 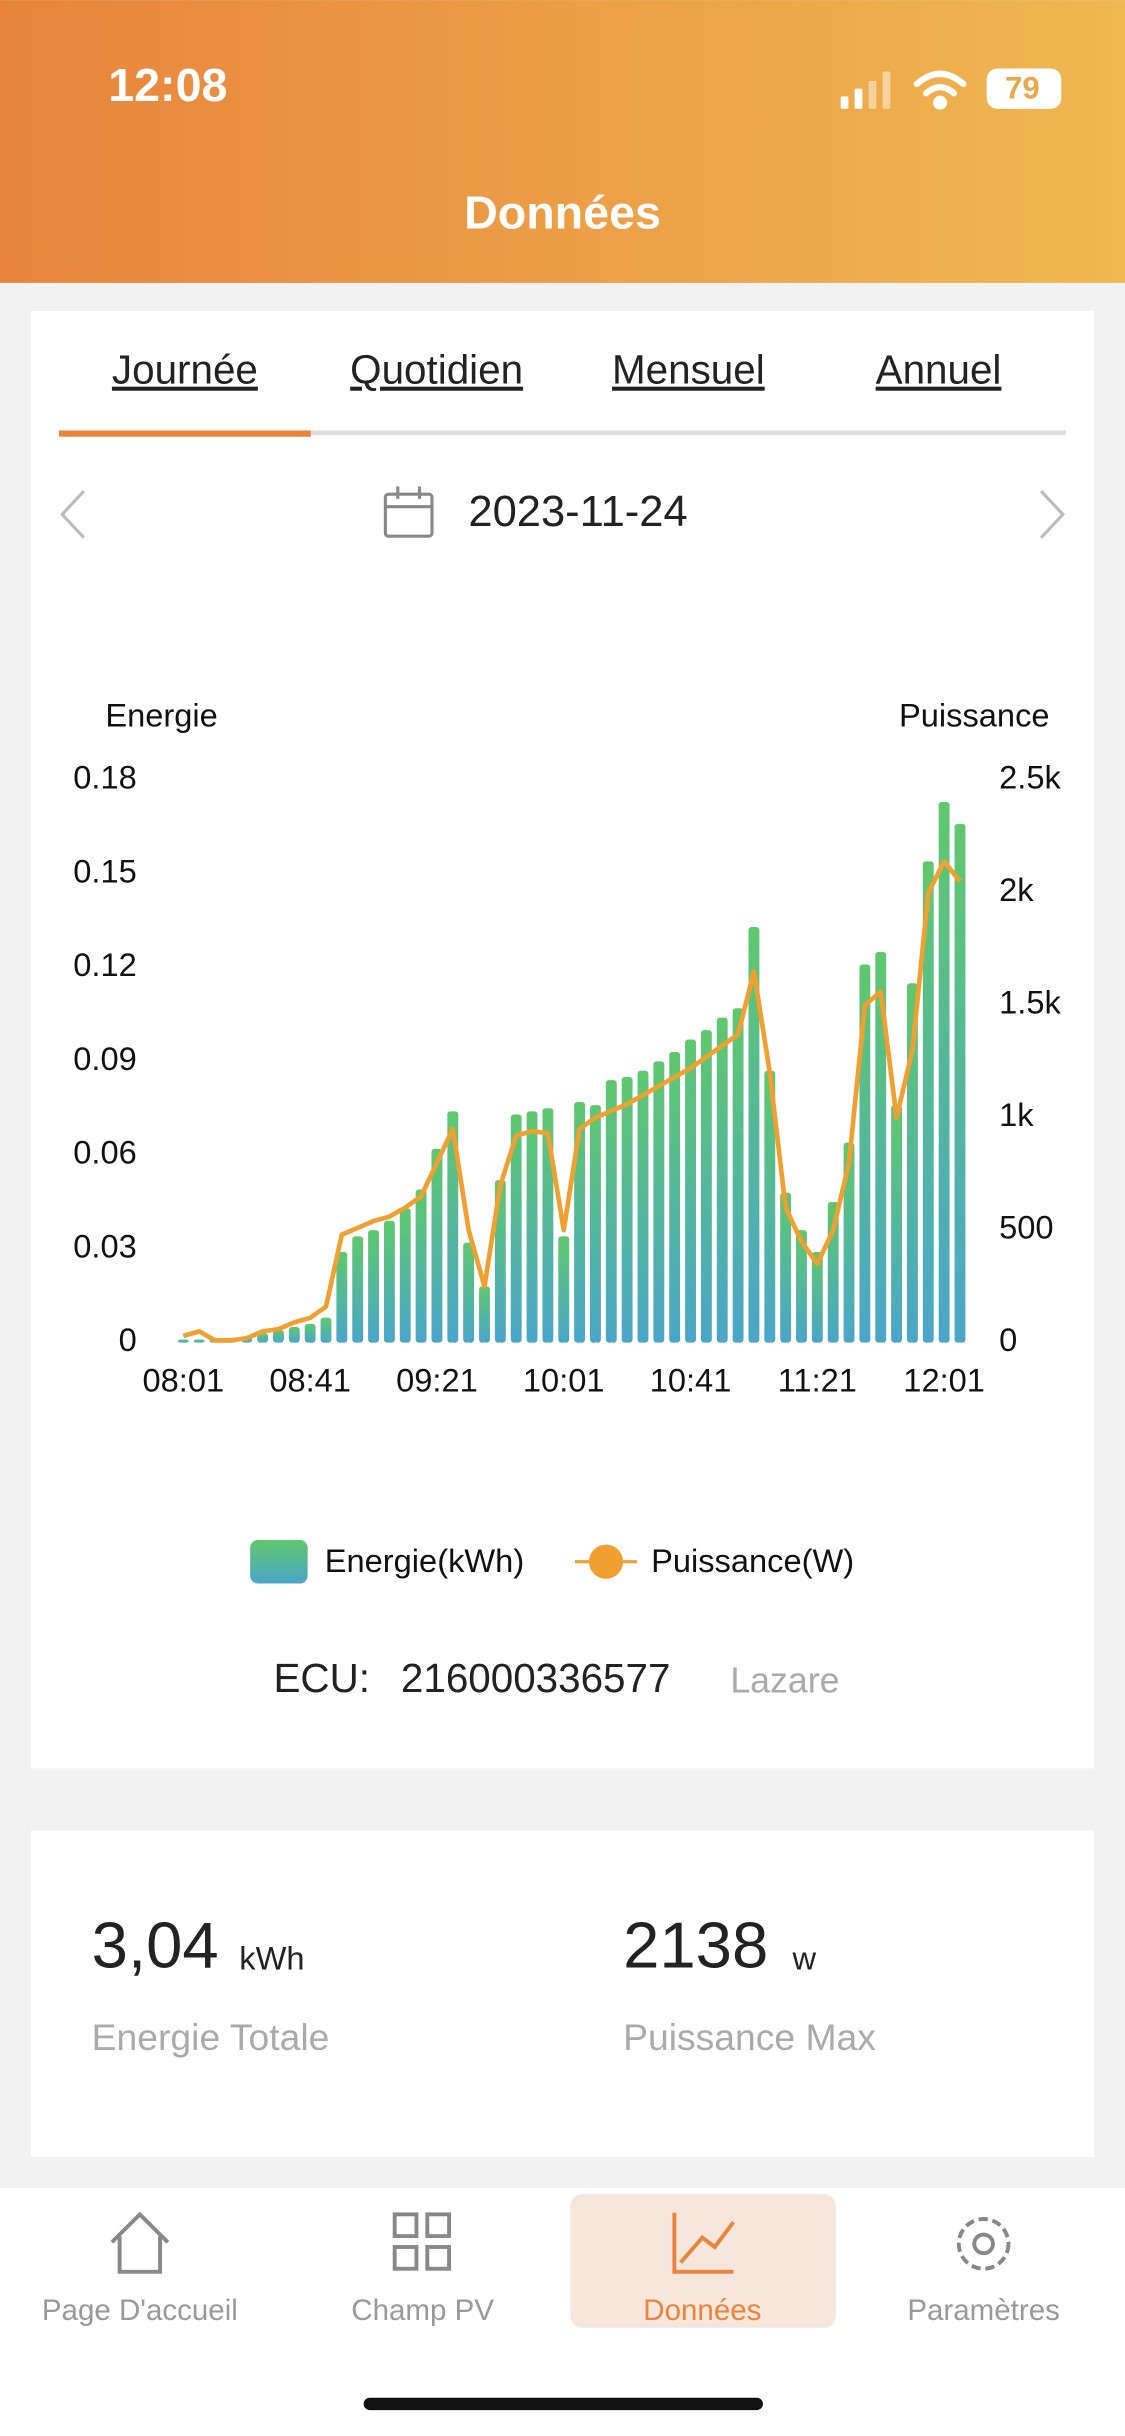 What do you see at coordinates (104, 870) in the screenshot?
I see `y-tick-label: 0.15` at bounding box center [104, 870].